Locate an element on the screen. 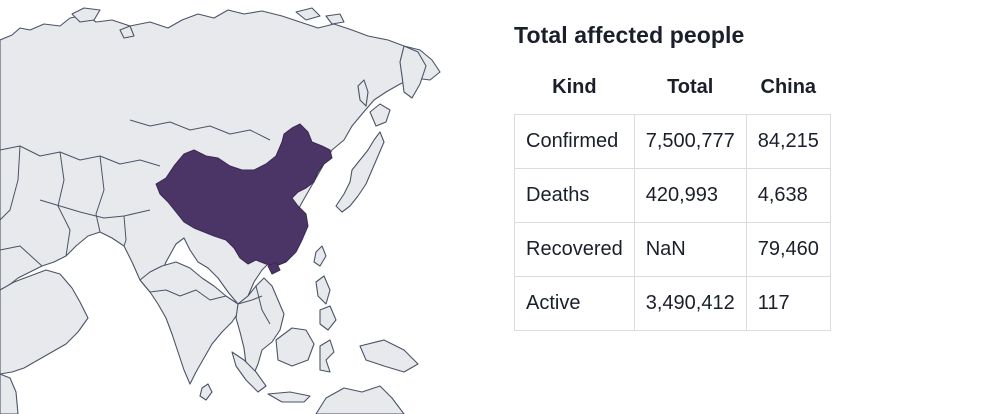 This screenshot has height=414, width=1000. australia is located at coordinates (360, 399).